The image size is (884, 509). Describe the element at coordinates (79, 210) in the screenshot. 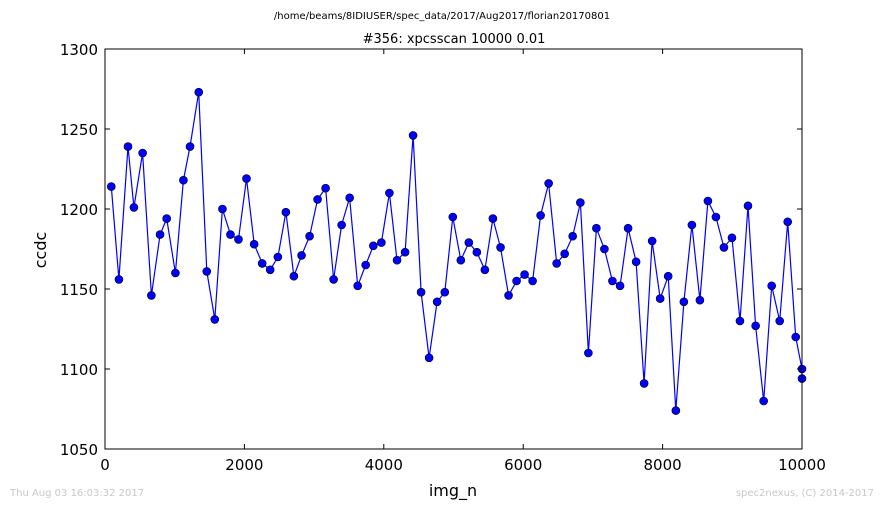

I see `y-tick-label: 1200` at that location.